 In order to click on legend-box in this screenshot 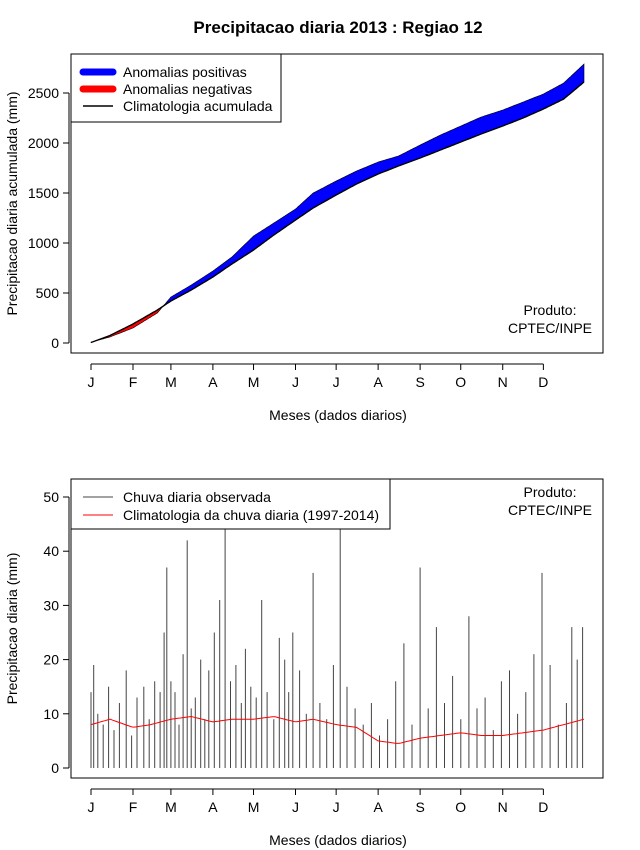, I will do `click(230, 504)`.